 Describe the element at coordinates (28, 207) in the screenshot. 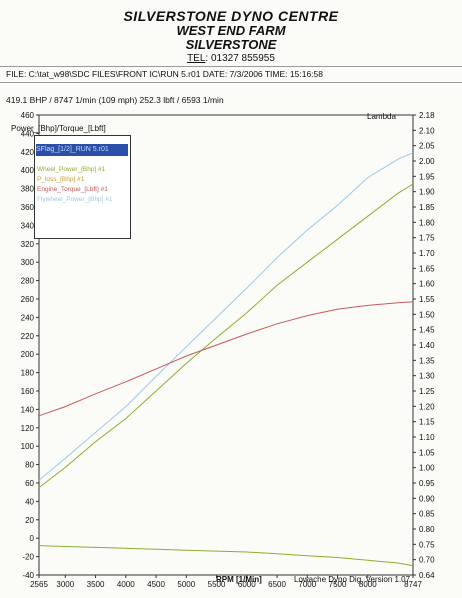

I see `y-left-tick-label: 360` at that location.